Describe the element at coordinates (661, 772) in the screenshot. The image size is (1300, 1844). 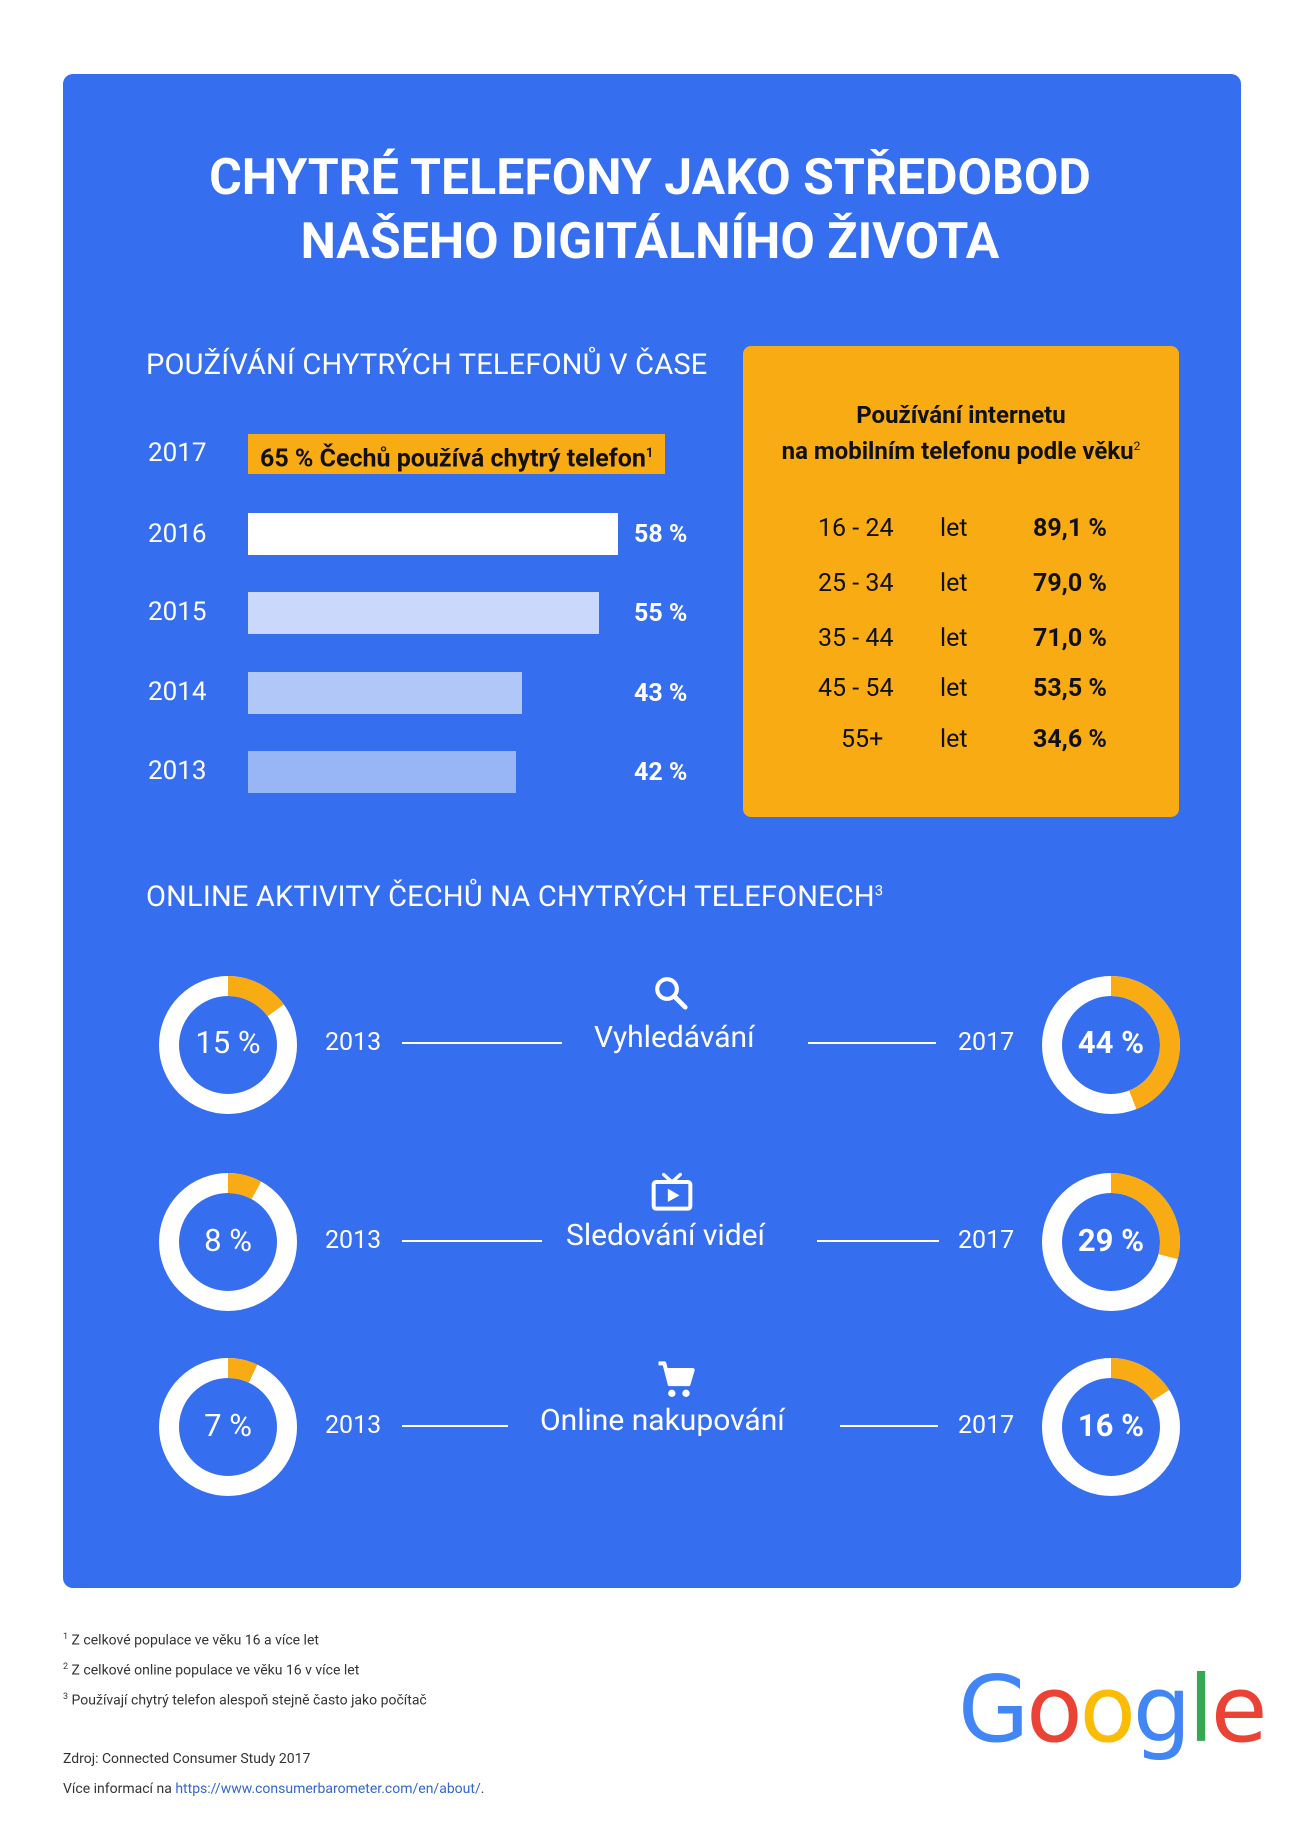
I see `bar-value-label: 42 %` at that location.